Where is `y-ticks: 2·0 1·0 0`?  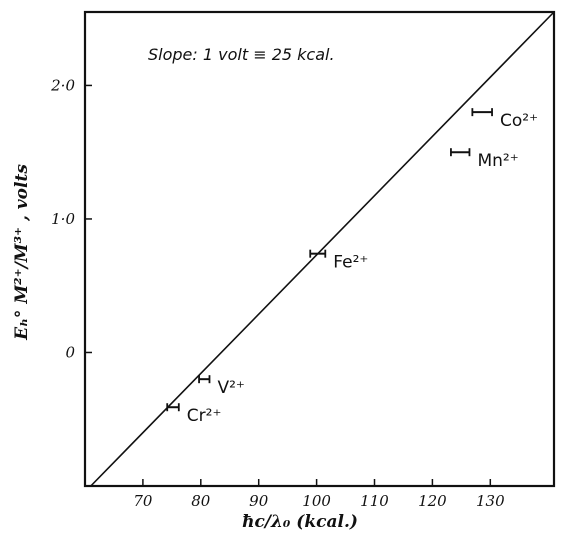 y-ticks: 2·0 1·0 0 is located at coordinates (71, 218).